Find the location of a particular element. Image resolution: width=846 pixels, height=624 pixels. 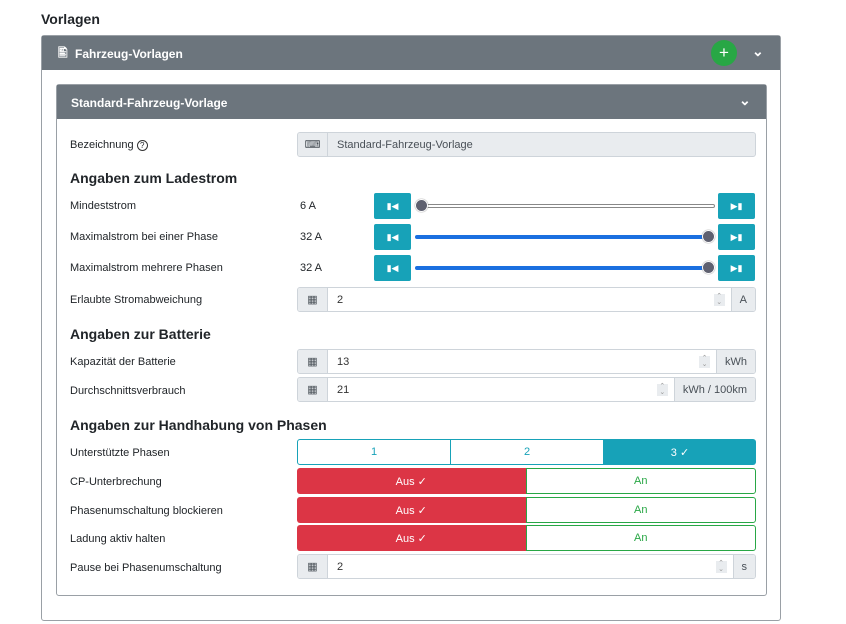

pause-field: ▦ 2 ⌃ ⌄ s is located at coordinates (526, 566).